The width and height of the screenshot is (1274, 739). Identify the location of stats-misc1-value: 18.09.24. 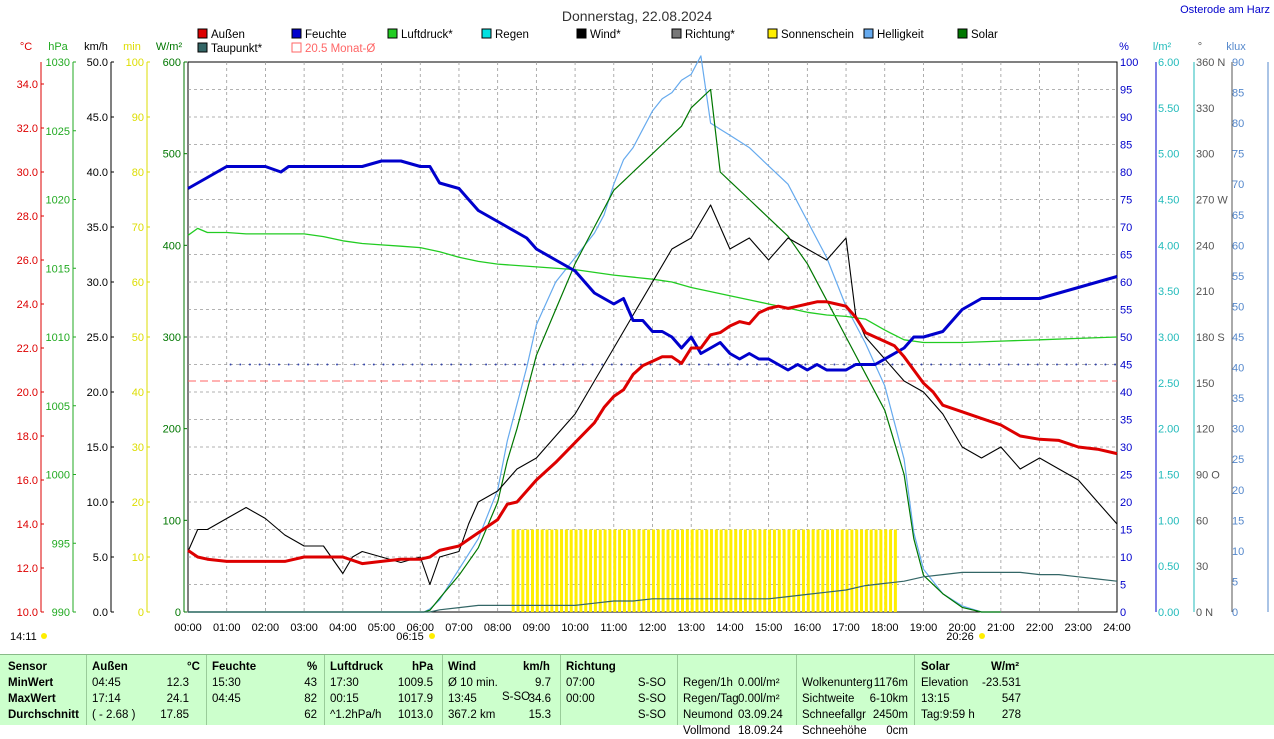
(760, 731).